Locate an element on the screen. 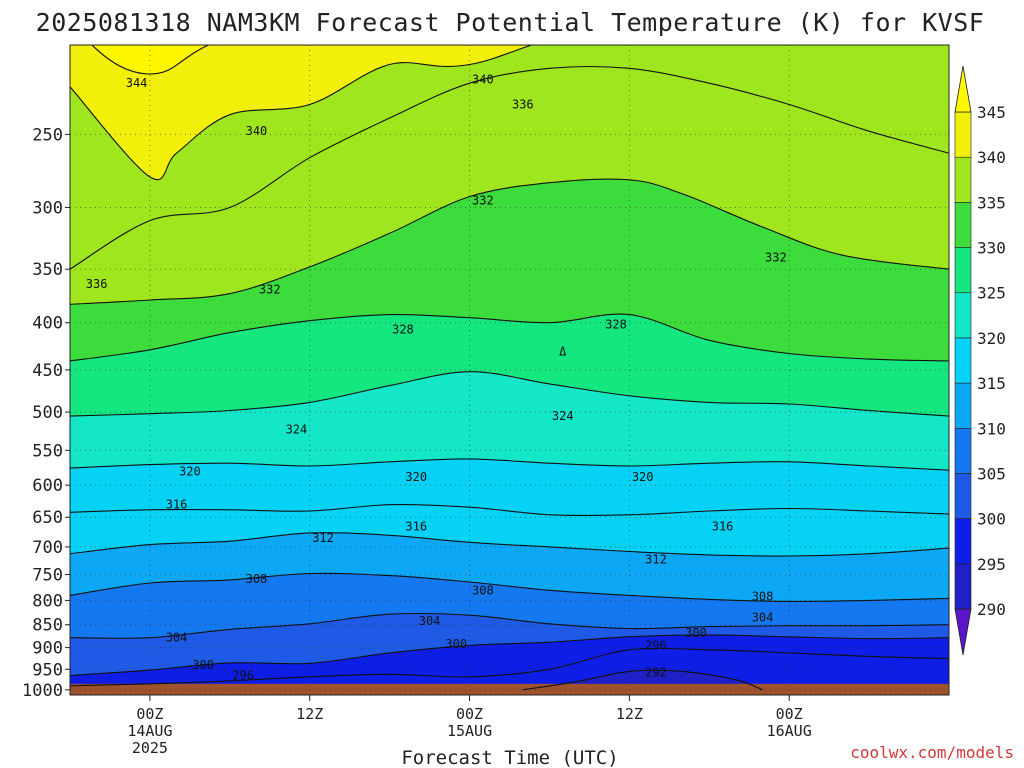 Image resolution: width=1024 pixels, height=768 pixels. y-tick-label: 650 is located at coordinates (47, 518).